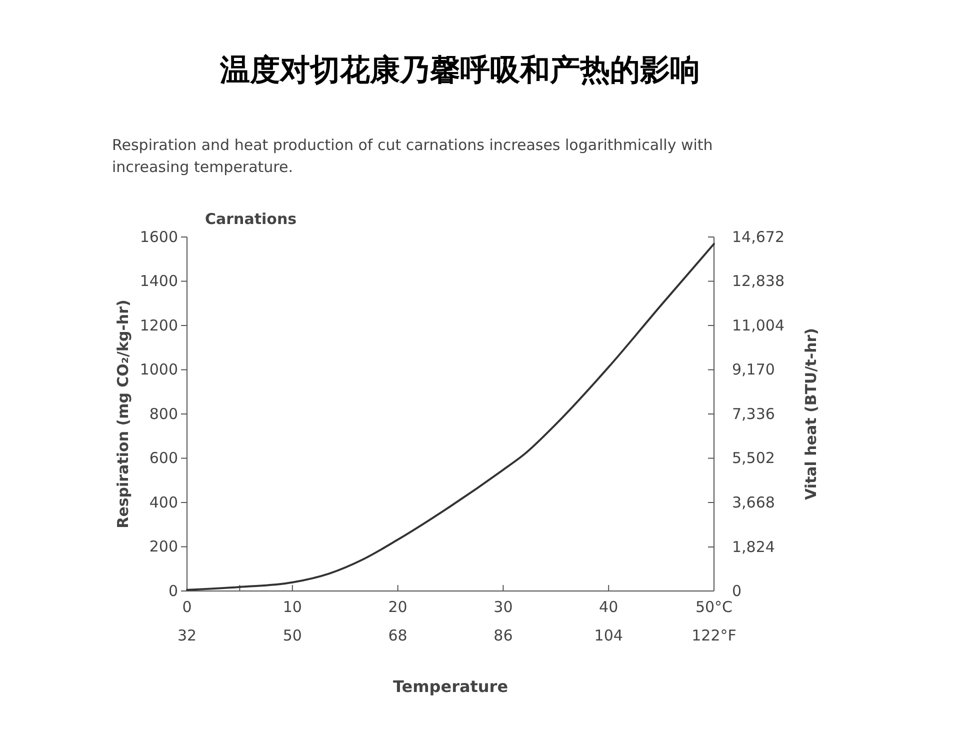  I want to click on y-tick-label: 200, so click(163, 547).